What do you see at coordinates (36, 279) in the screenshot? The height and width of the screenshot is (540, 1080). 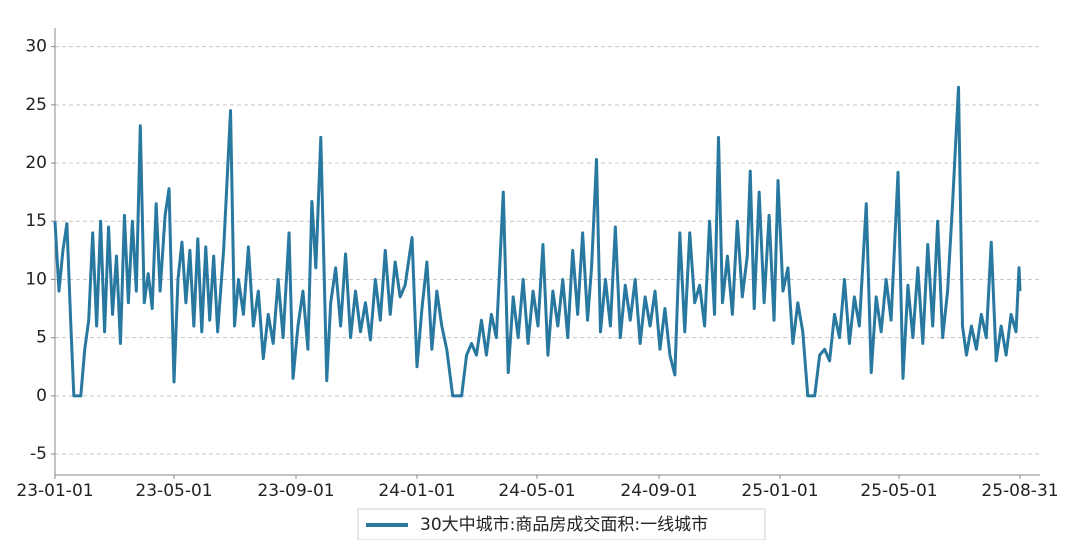 I see `y-tick-label: 10` at bounding box center [36, 279].